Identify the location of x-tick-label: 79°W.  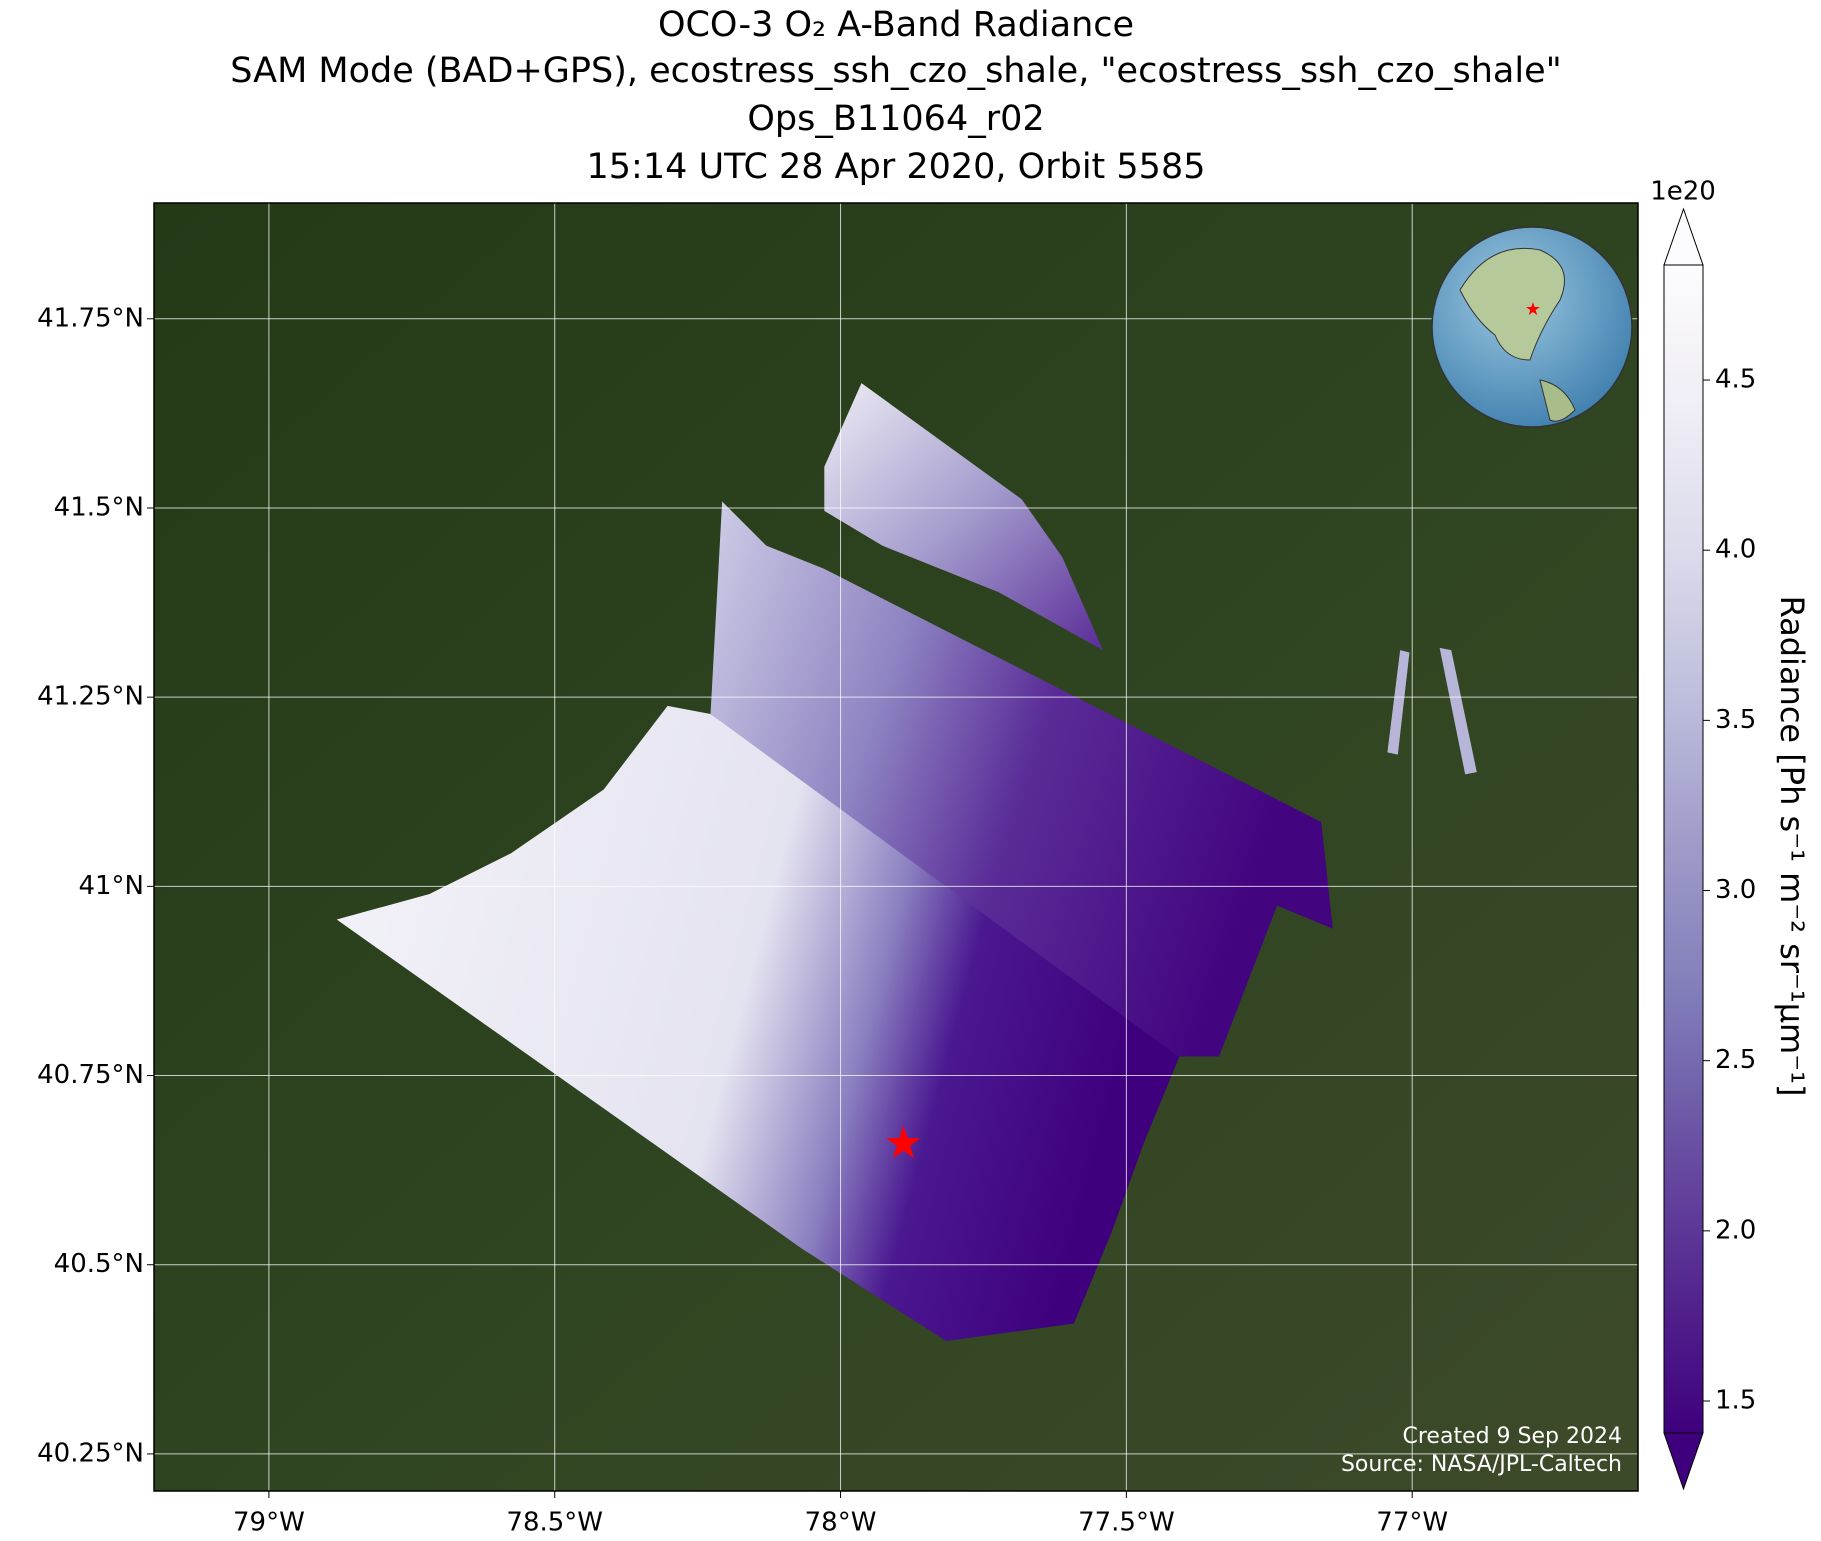
(269, 1523).